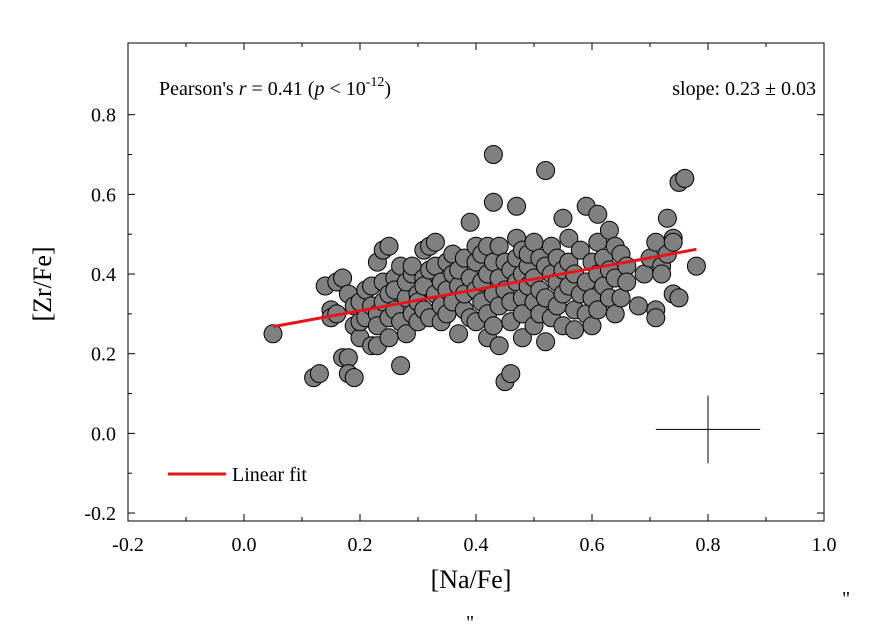 Image resolution: width=876 pixels, height=637 pixels. I want to click on legend: Linear fit, so click(237, 475).